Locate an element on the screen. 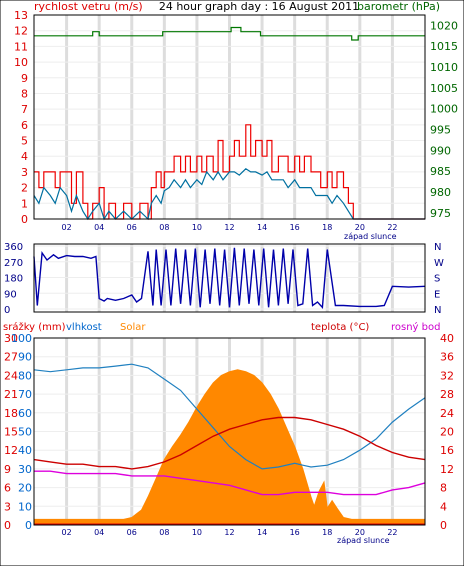 This screenshot has height=566, width=464. panel2-series is located at coordinates (229, 278).